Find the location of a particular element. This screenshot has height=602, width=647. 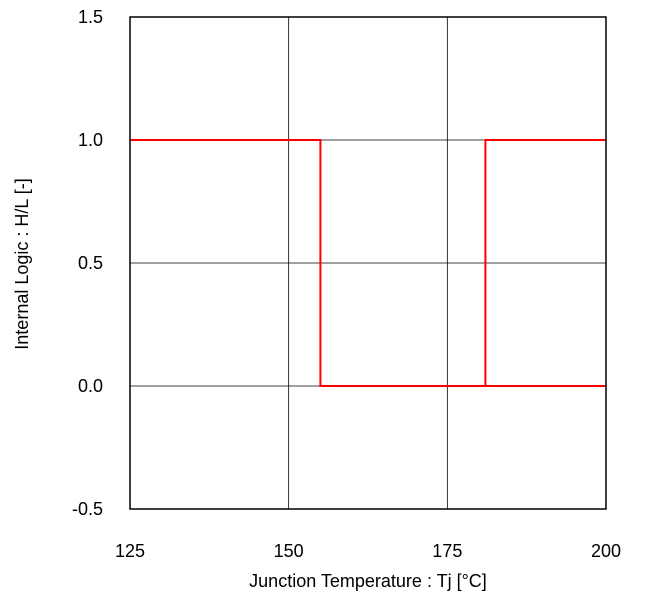

x-tick-label: 200 is located at coordinates (606, 551).